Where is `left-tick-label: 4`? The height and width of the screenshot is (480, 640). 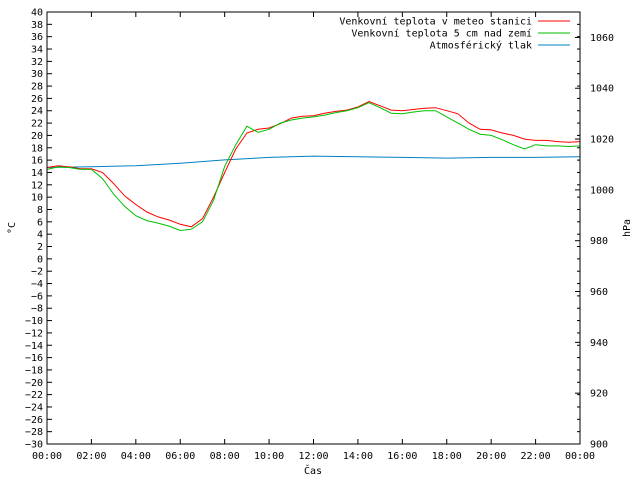
left-tick-label: 4 is located at coordinates (40, 235).